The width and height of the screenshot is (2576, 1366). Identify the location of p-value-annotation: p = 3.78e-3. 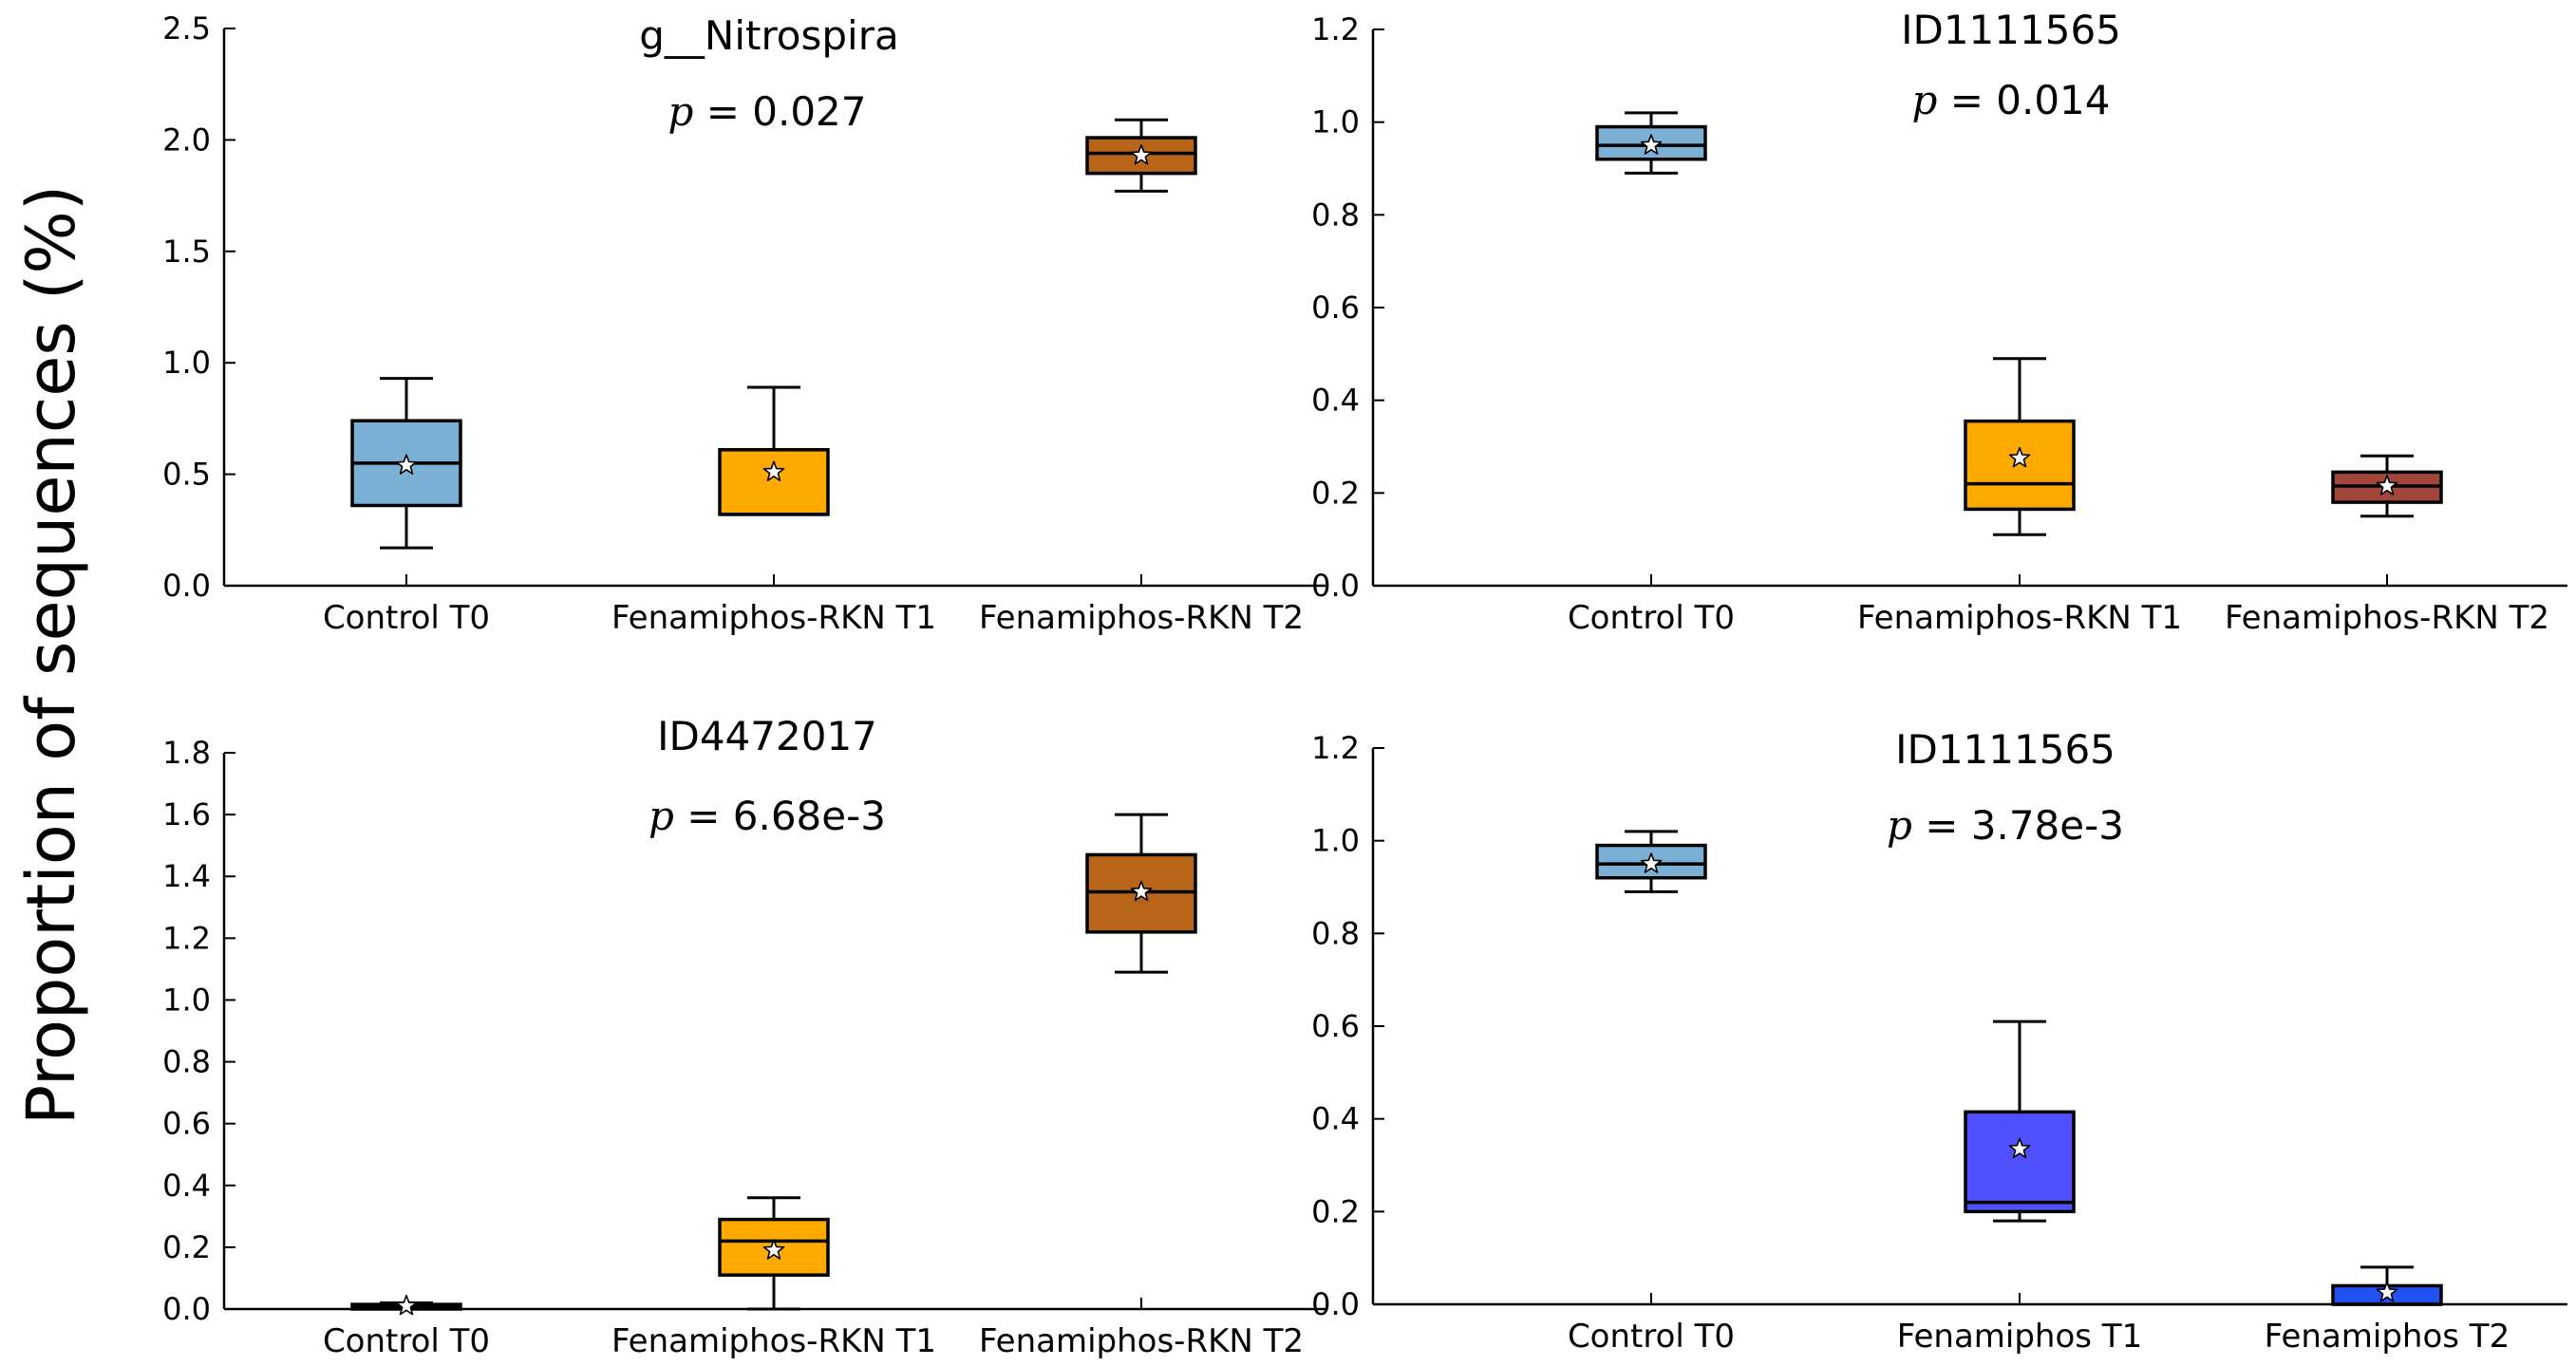
(2005, 825).